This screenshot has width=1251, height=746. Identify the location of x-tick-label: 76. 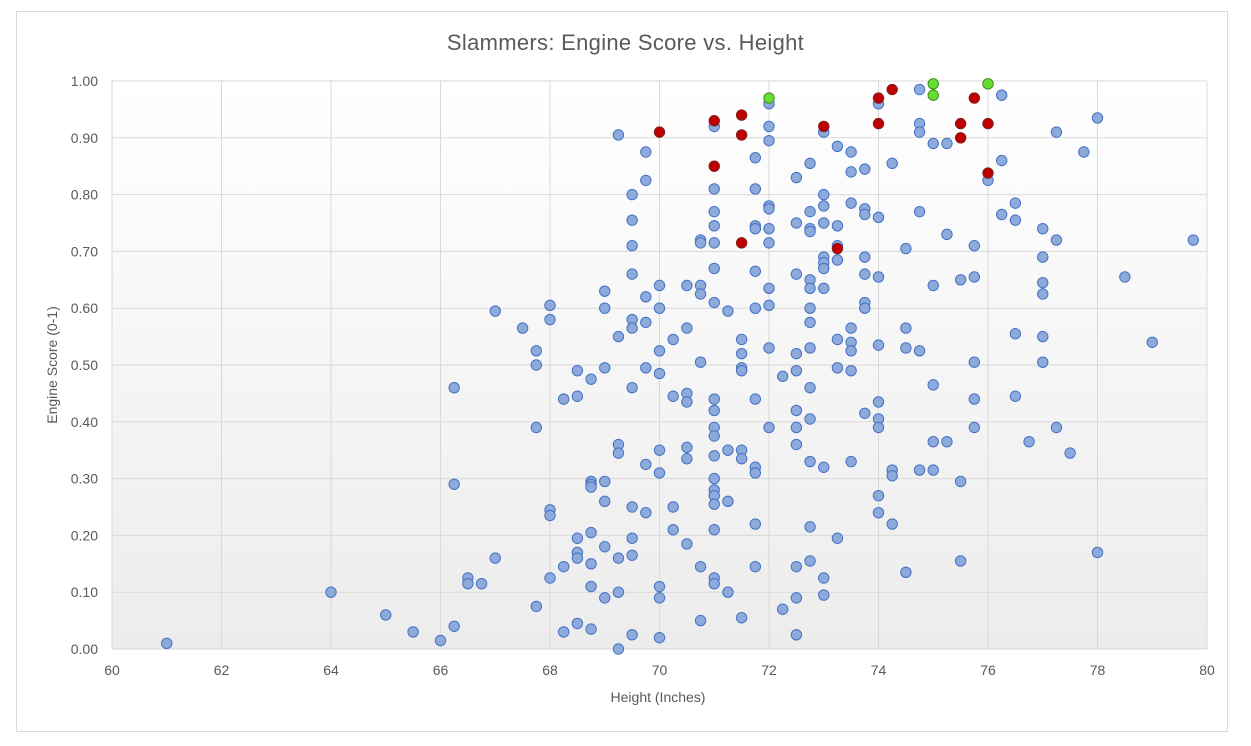
(988, 670).